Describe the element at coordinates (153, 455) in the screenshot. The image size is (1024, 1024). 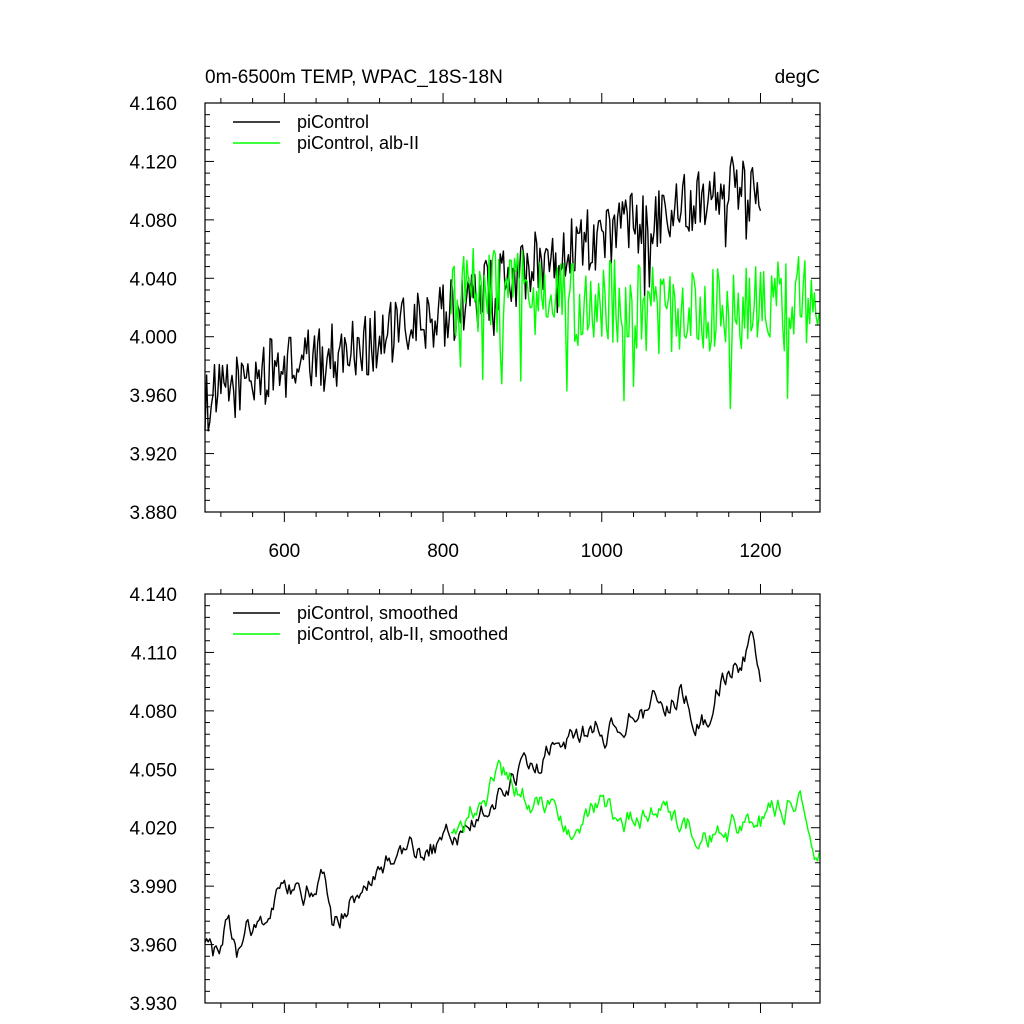
I see `y-tick-label: 3.920` at that location.